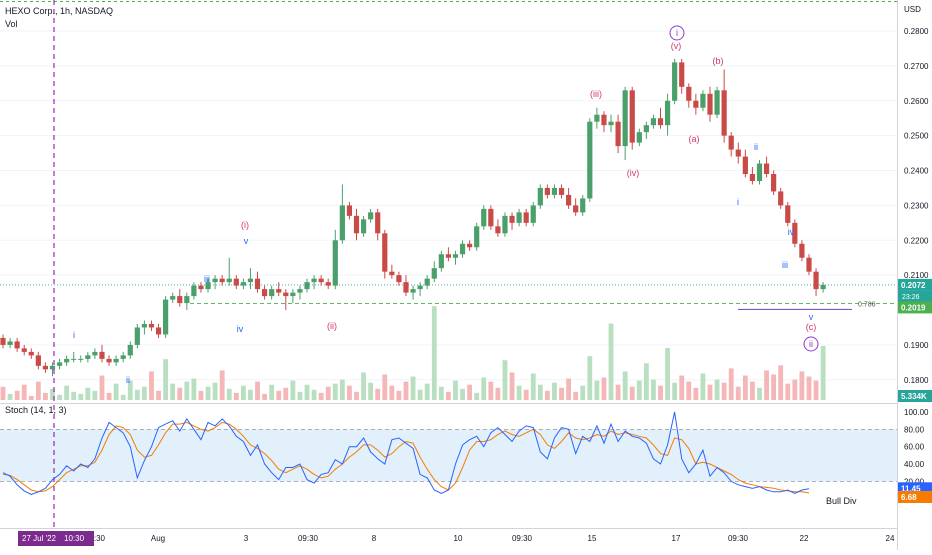 Image resolution: width=932 pixels, height=555 pixels. What do you see at coordinates (915, 396) in the screenshot?
I see `volume-badge-bg` at bounding box center [915, 396].